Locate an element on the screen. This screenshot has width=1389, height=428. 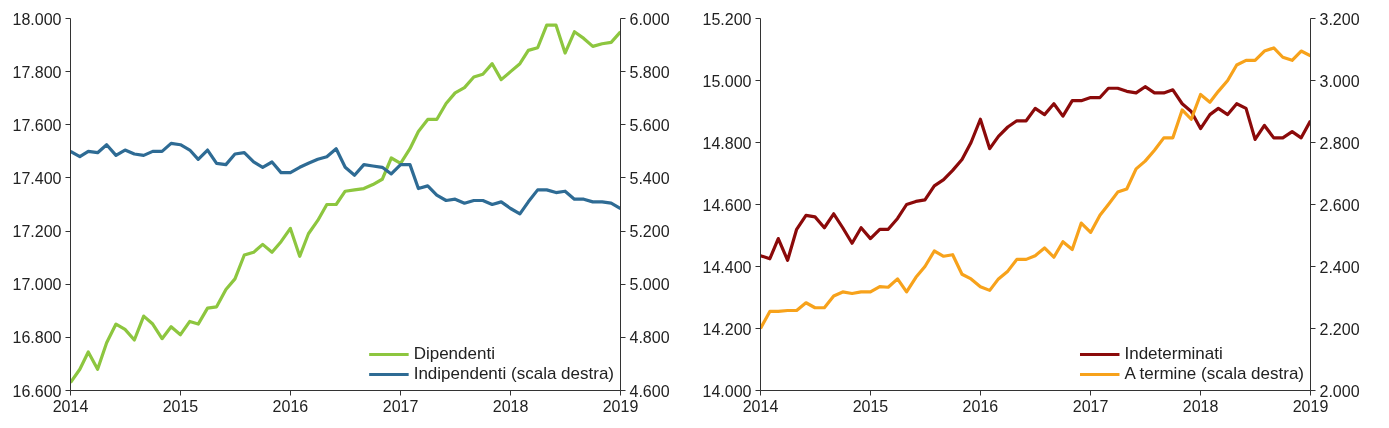
y-tick-label: 16.800 is located at coordinates (37, 338).